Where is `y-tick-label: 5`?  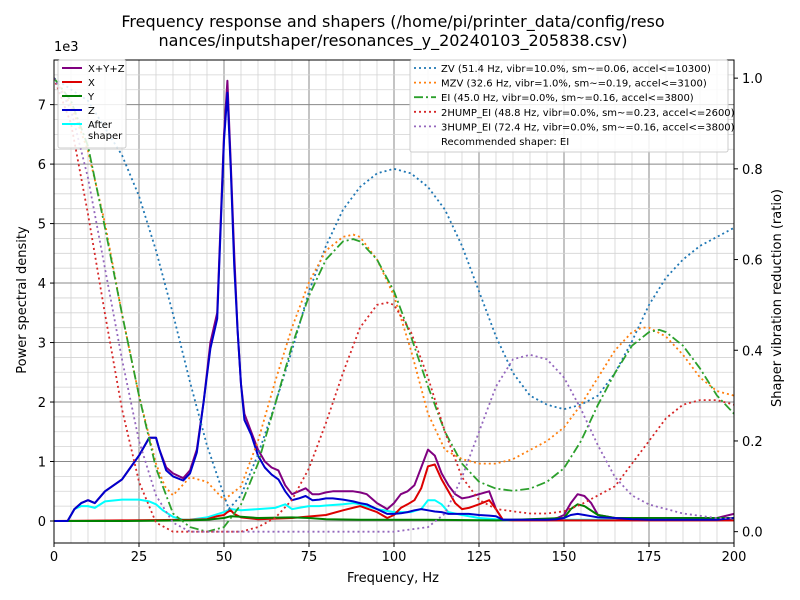 y-tick-label: 5 is located at coordinates (42, 225).